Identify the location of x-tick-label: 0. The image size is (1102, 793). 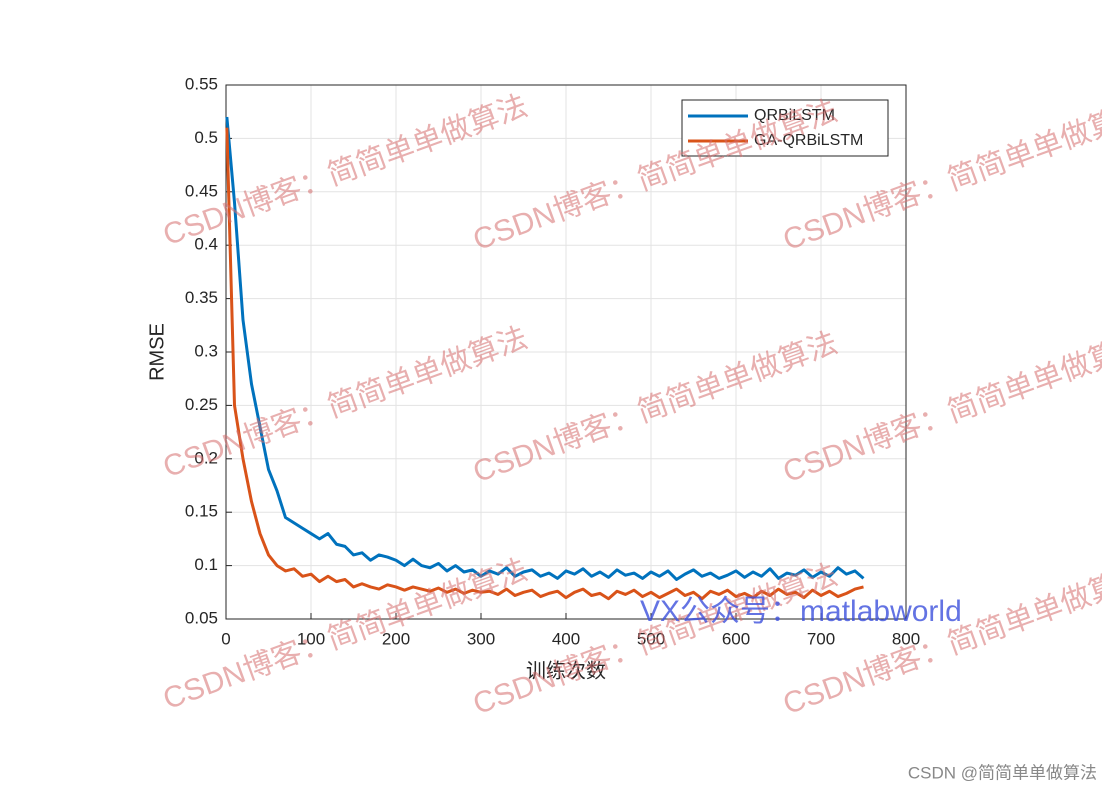
(225, 638).